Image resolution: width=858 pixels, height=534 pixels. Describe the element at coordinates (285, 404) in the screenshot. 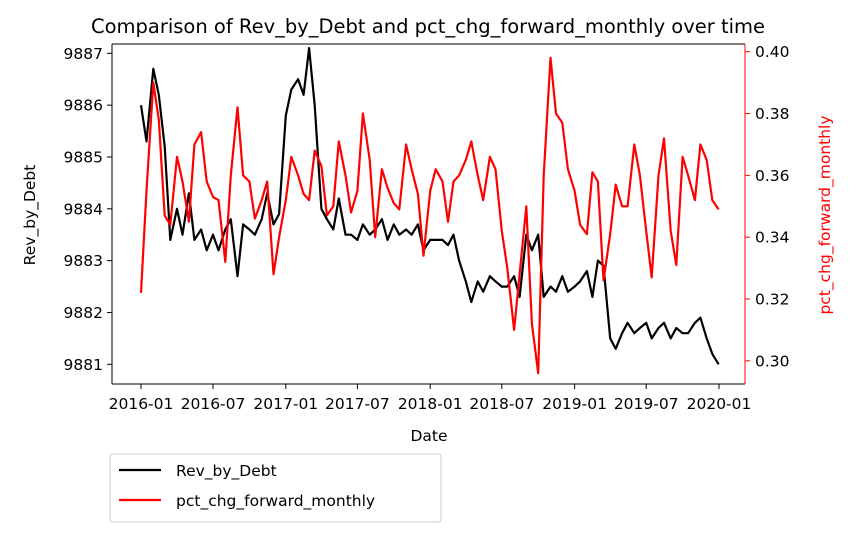

I see `x-tick-label: 2017-01` at that location.